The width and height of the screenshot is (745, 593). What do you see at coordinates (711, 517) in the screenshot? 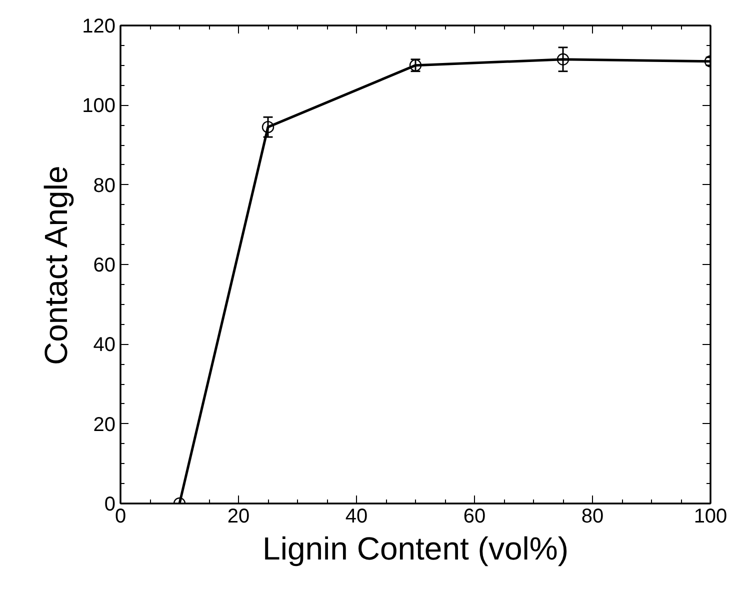
I see `x-tick-label: 100` at bounding box center [711, 517].